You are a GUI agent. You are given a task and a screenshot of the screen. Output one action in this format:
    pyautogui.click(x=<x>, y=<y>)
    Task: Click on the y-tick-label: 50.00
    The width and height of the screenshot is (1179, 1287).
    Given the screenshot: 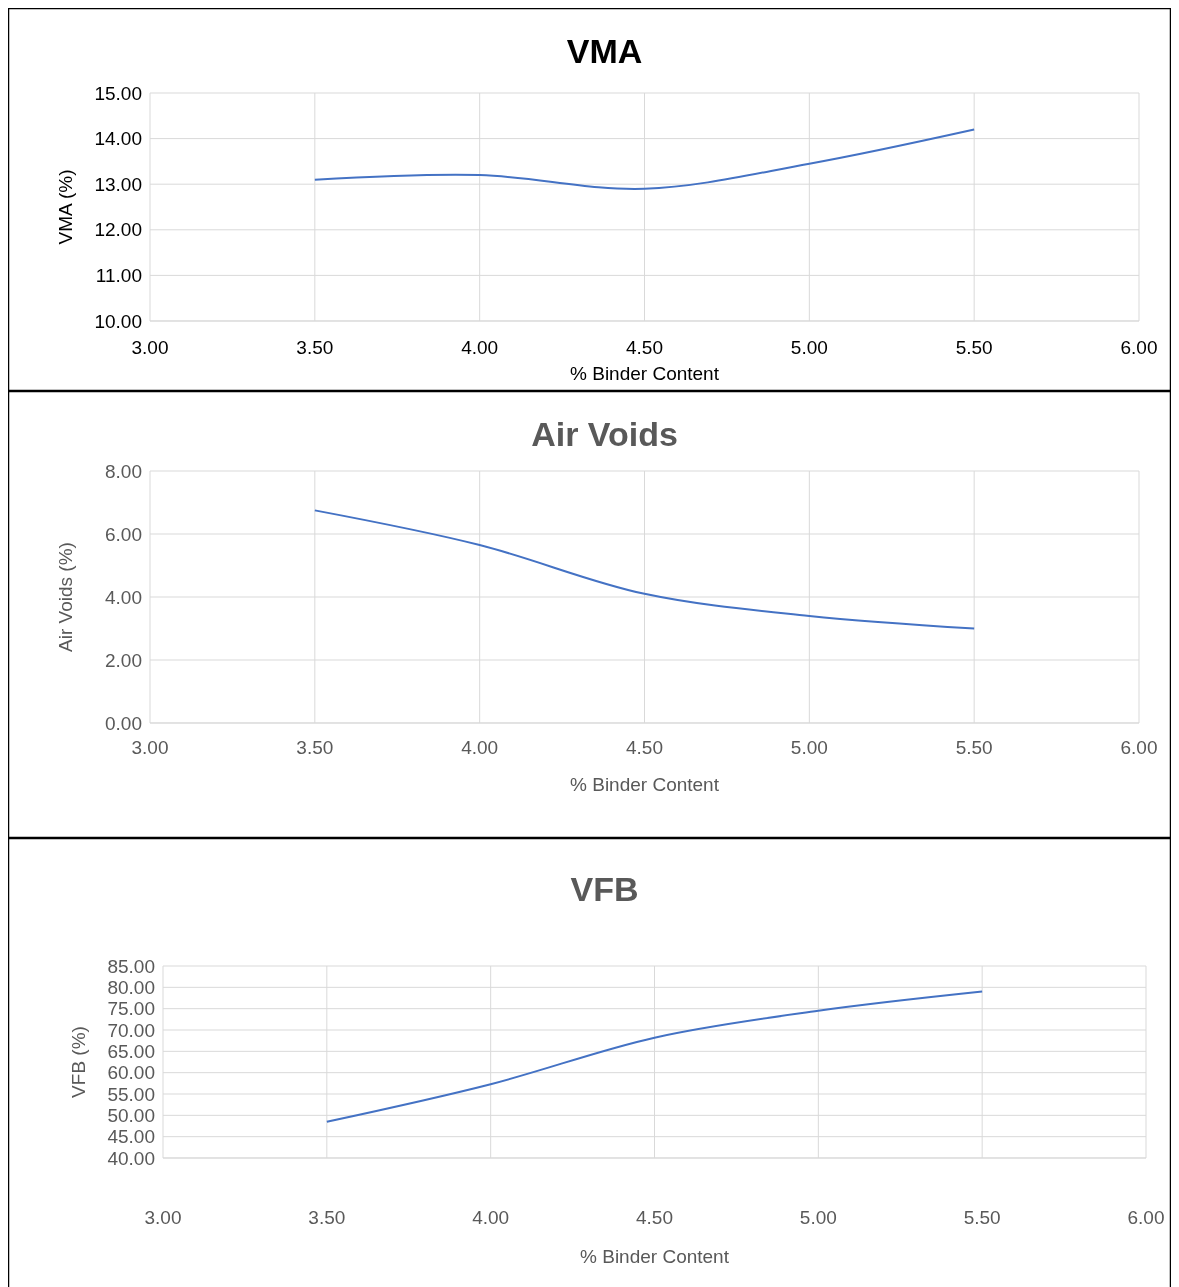 What is the action you would take?
    pyautogui.click(x=131, y=1115)
    